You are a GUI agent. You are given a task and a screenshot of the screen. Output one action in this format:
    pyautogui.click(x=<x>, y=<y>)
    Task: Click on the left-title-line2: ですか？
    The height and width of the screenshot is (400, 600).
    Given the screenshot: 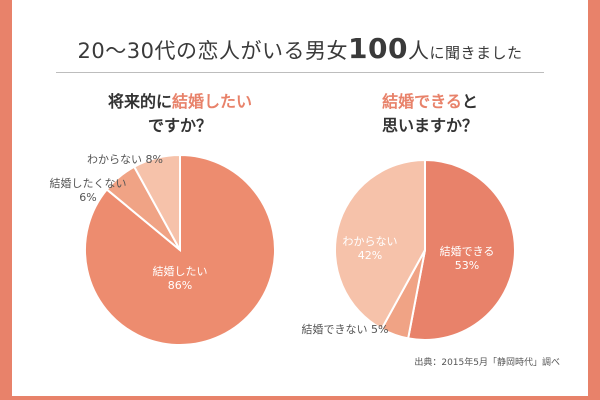 What is the action you would take?
    pyautogui.click(x=179, y=125)
    